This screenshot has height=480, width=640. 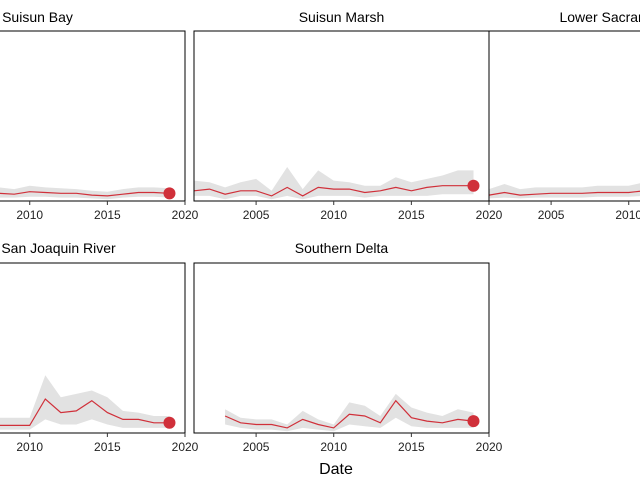 I want to click on panel-3: Lower San Joaquin River2005201020152020, so click(x=99, y=347).